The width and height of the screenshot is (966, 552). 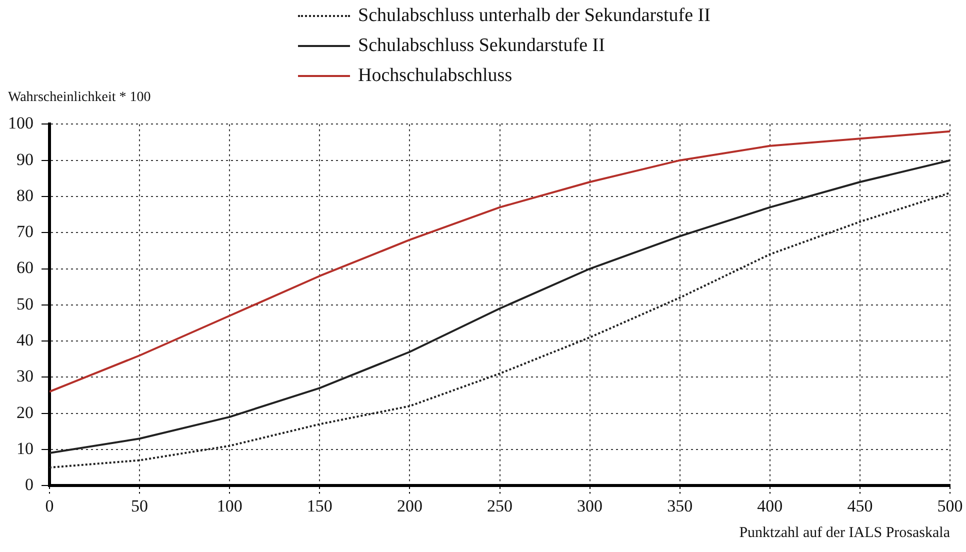 I want to click on x-tick-label: 0, so click(x=49, y=506).